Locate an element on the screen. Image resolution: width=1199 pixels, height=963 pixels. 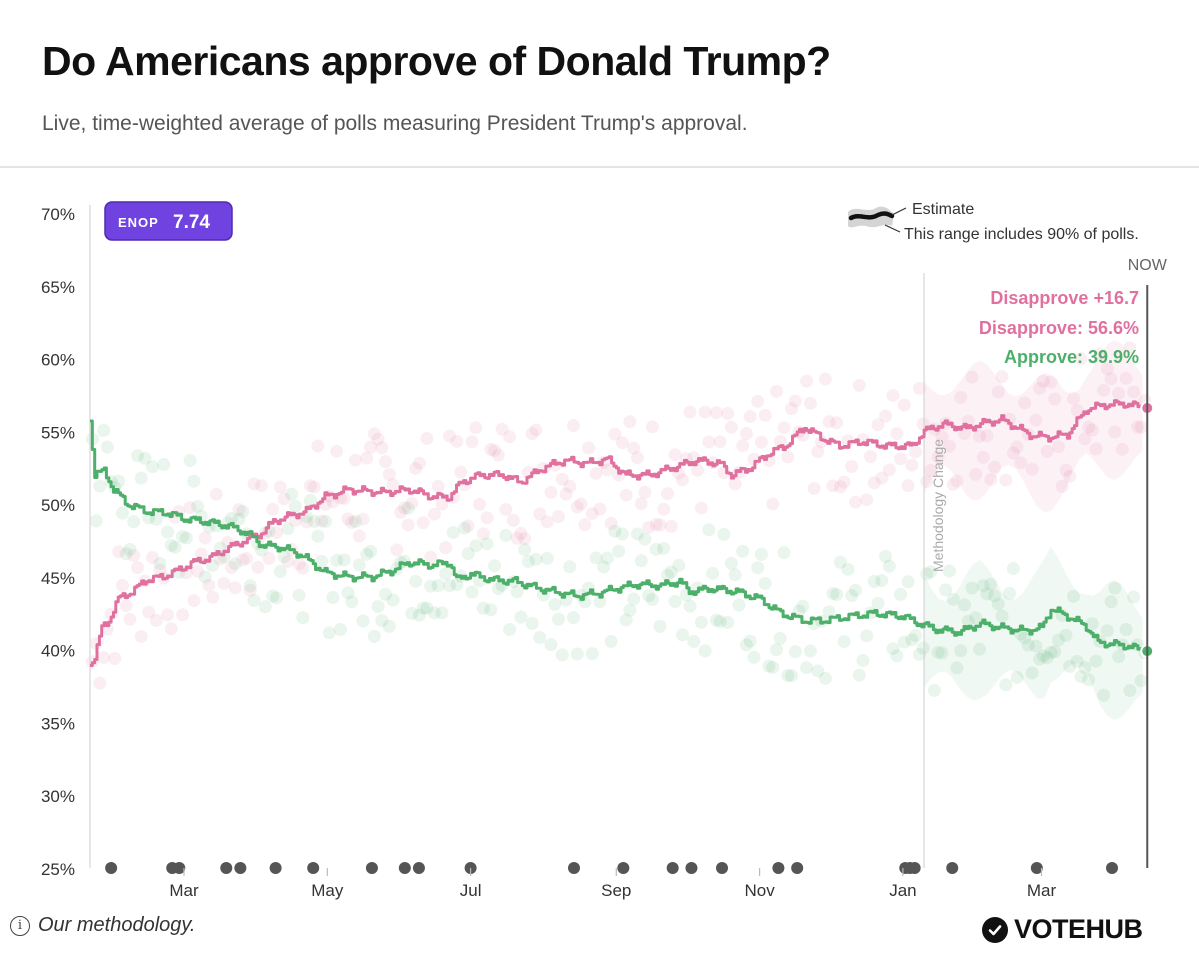
y-tick-label: 25% is located at coordinates (58, 869).